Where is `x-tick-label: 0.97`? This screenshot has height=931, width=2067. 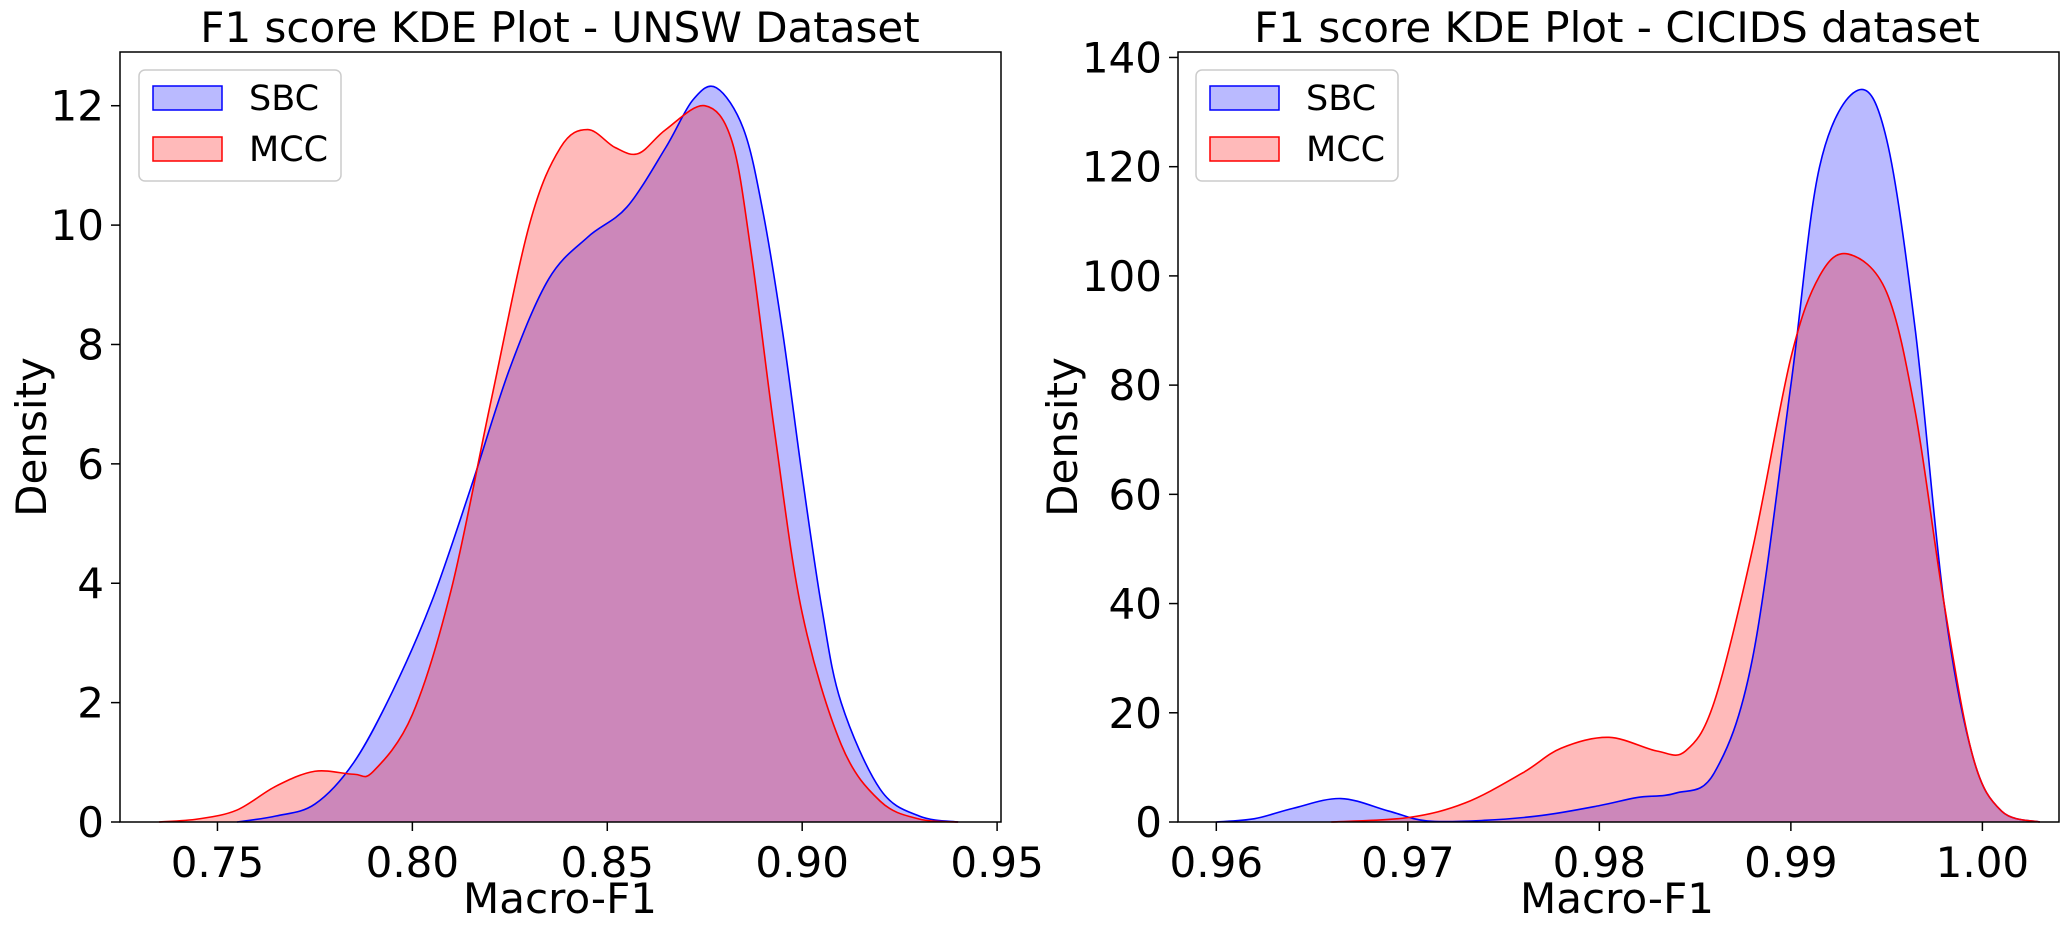 x-tick-label: 0.97 is located at coordinates (1408, 862).